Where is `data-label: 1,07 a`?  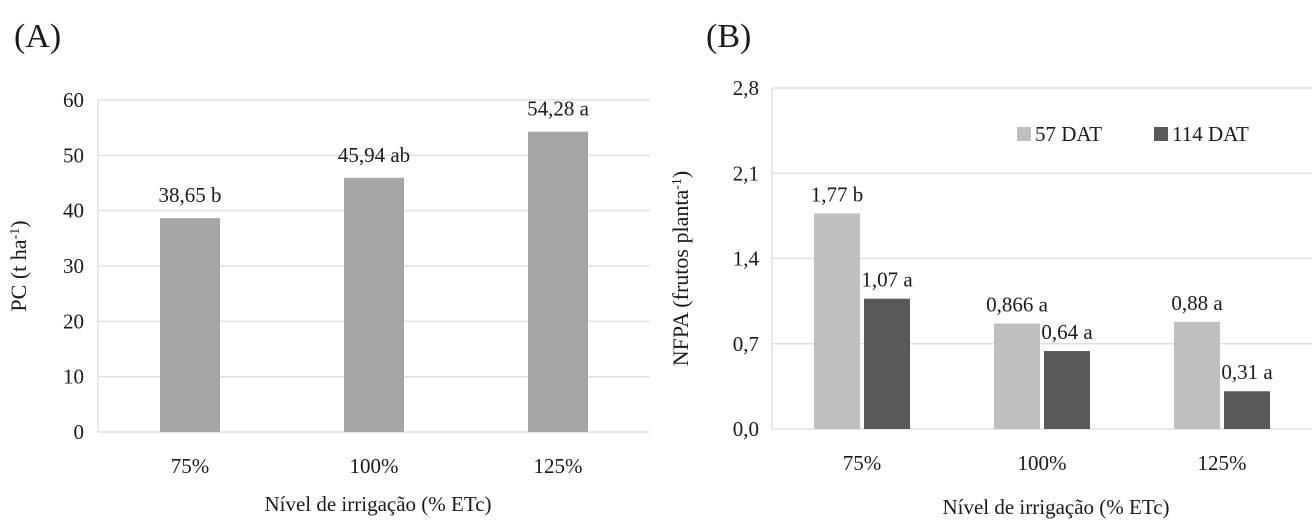
data-label: 1,07 a is located at coordinates (887, 280).